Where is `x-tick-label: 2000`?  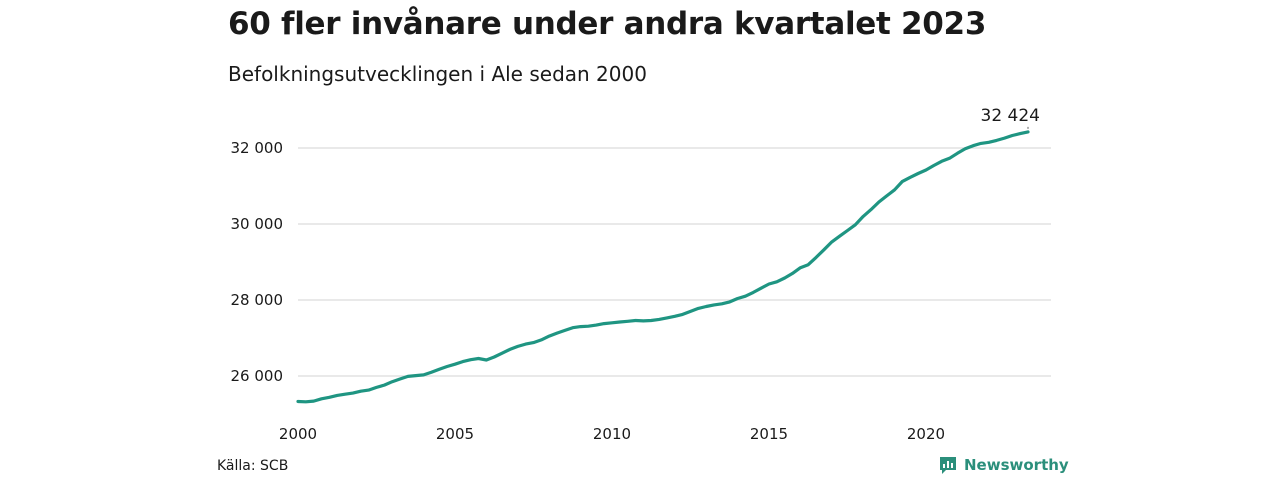 x-tick-label: 2000 is located at coordinates (298, 434).